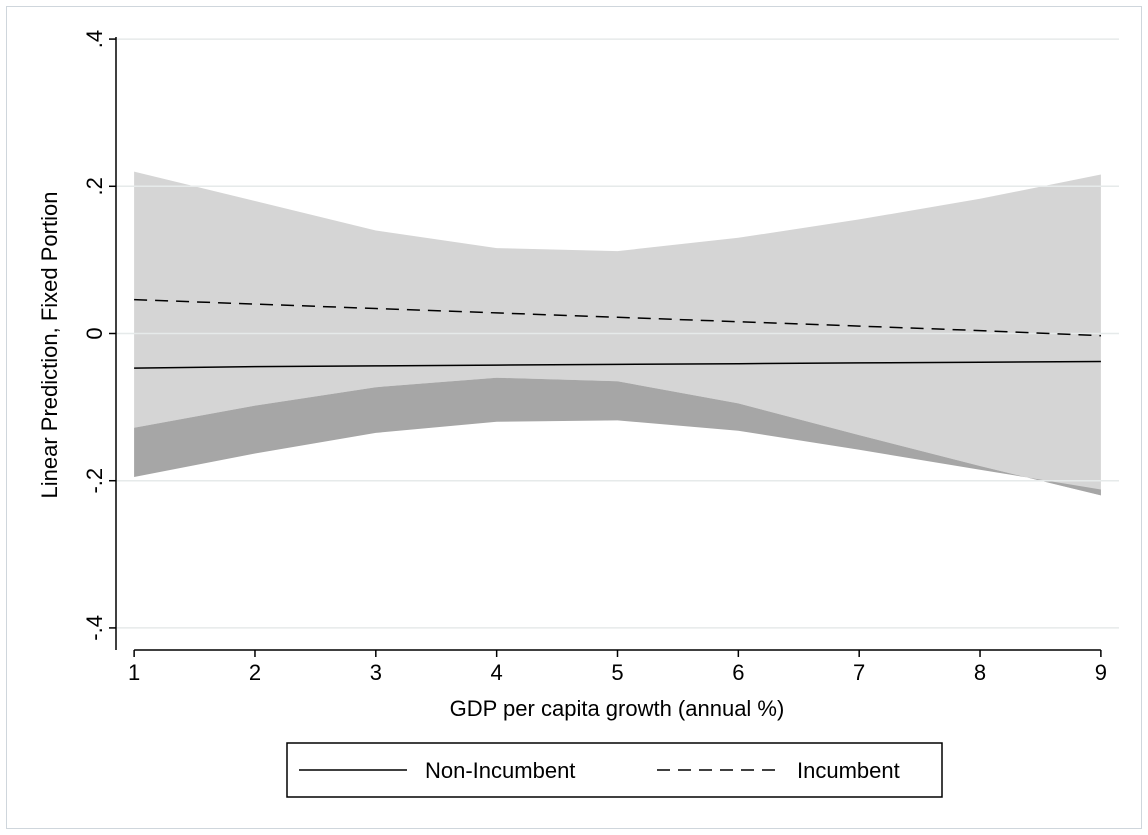 This screenshot has width=1148, height=835. I want to click on x-tick-label-1: 2, so click(255, 672).